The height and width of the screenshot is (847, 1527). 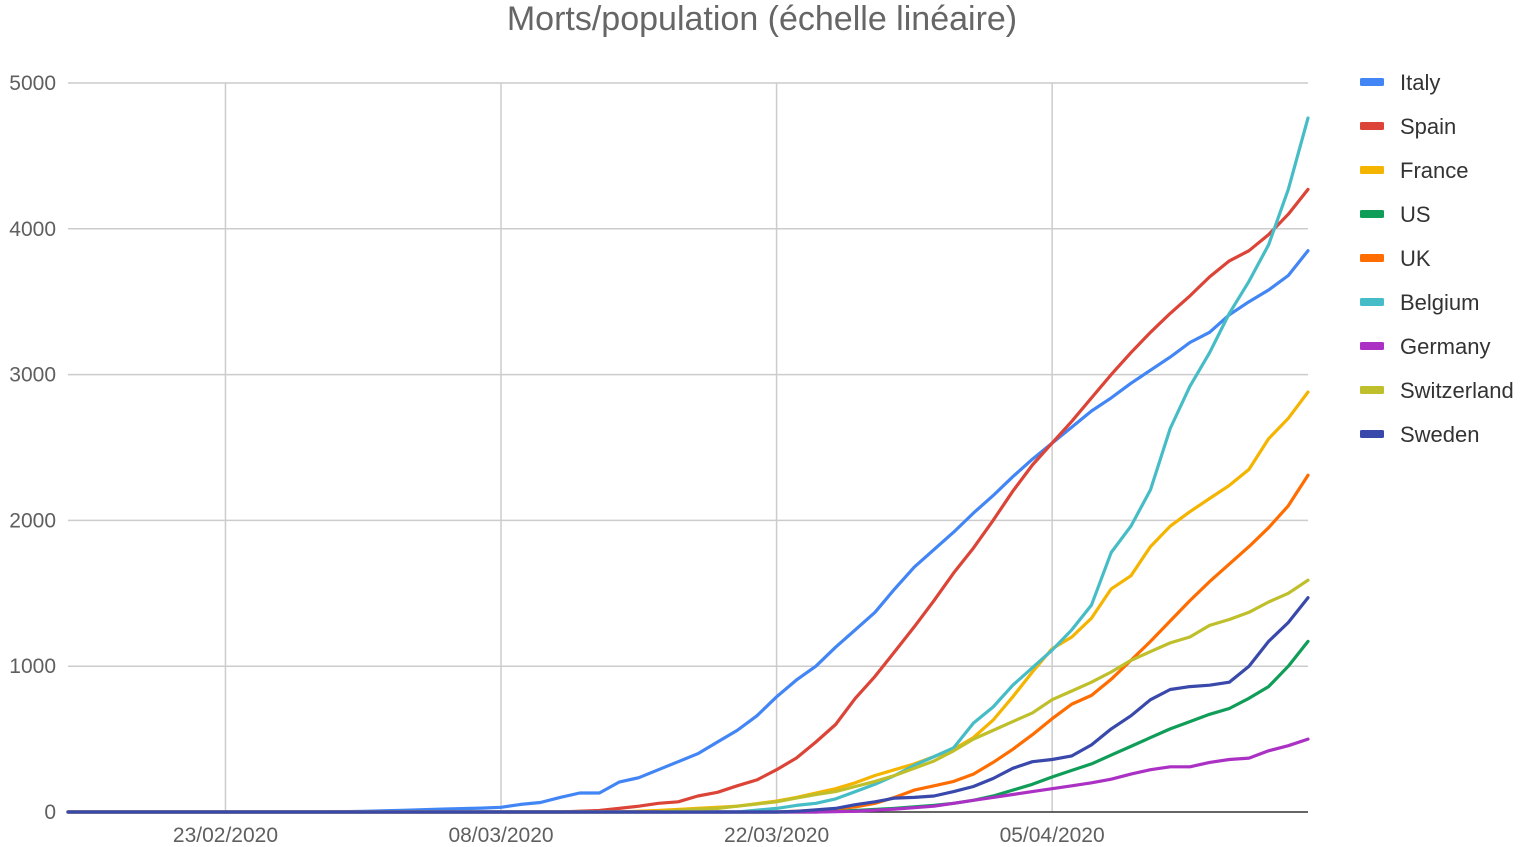 What do you see at coordinates (688, 775) in the screenshot?
I see `series-line-germany` at bounding box center [688, 775].